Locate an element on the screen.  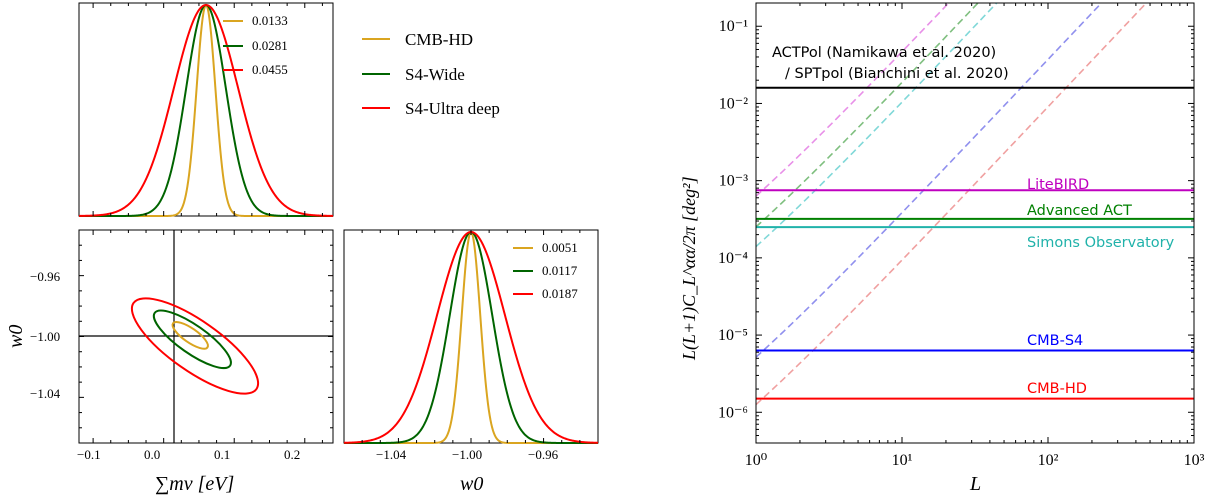
line-label-simons-observatory: Simons Observatory is located at coordinates (1101, 243).